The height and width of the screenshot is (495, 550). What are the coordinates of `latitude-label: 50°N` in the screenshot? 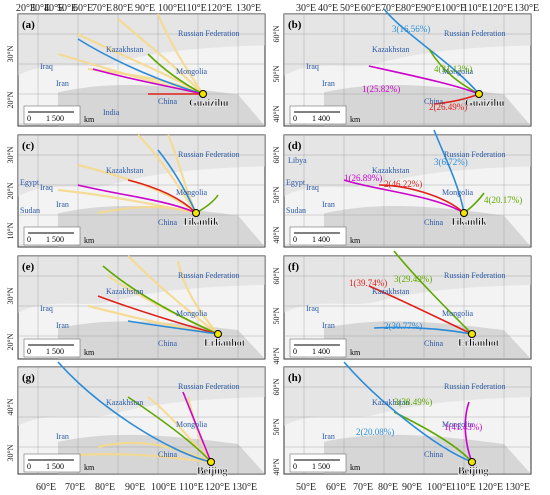 It's located at (276, 315).